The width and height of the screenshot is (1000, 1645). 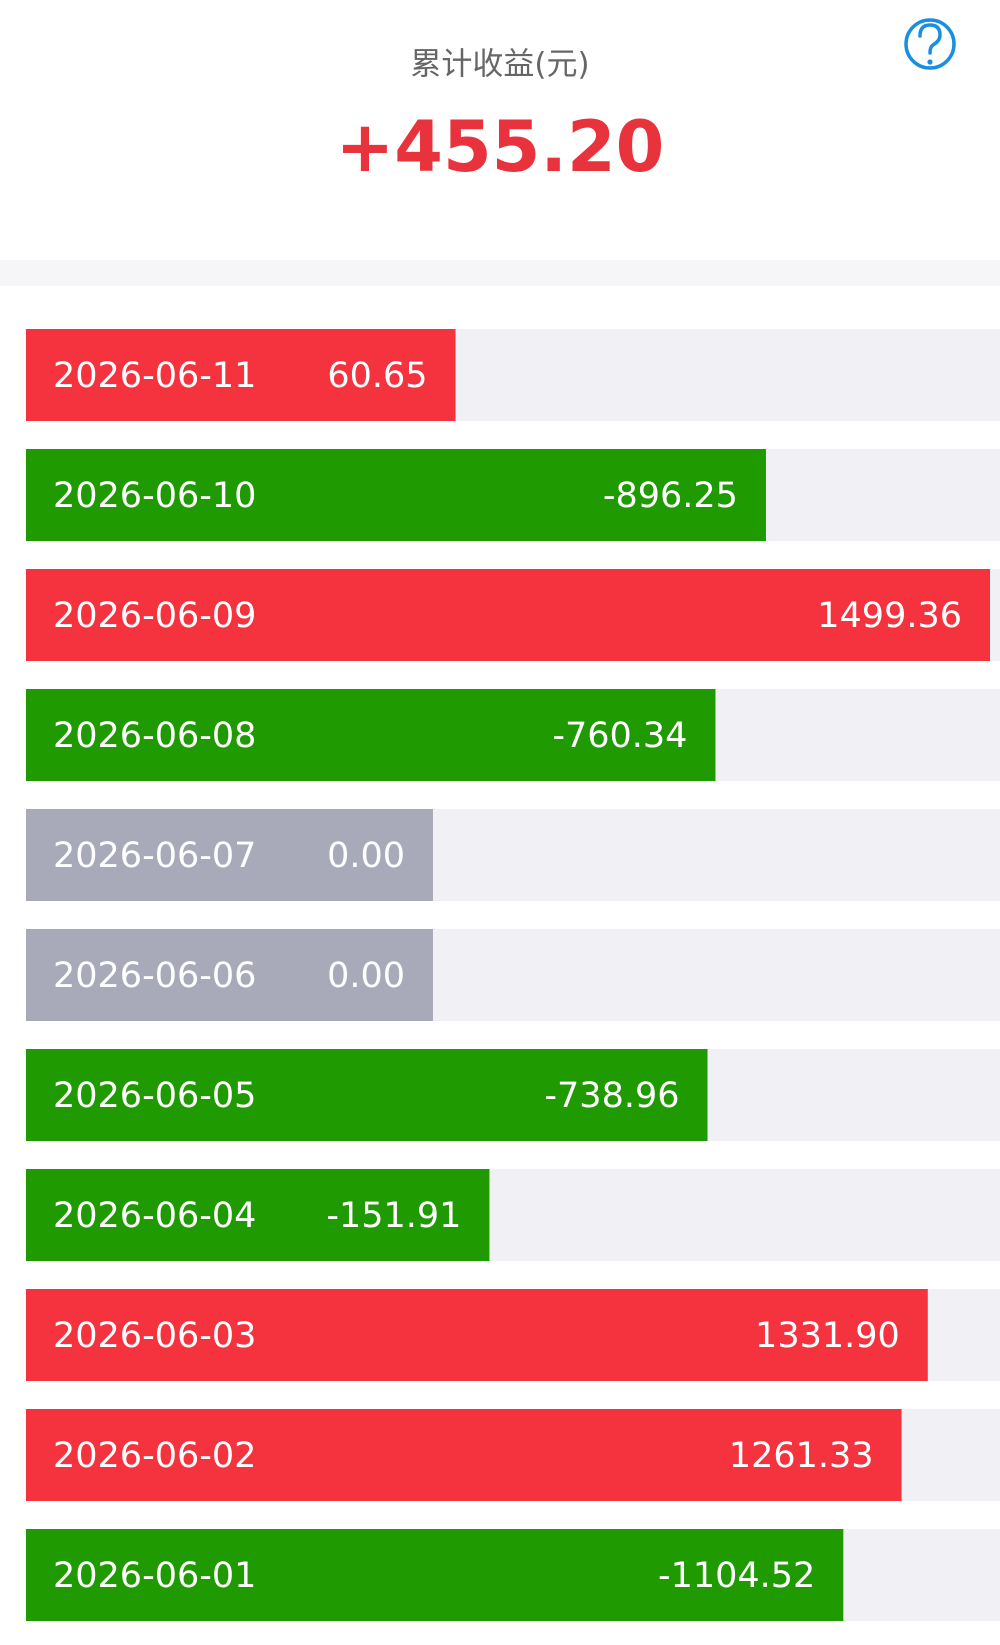 I want to click on date-label: 2026-06-01, so click(x=154, y=1576).